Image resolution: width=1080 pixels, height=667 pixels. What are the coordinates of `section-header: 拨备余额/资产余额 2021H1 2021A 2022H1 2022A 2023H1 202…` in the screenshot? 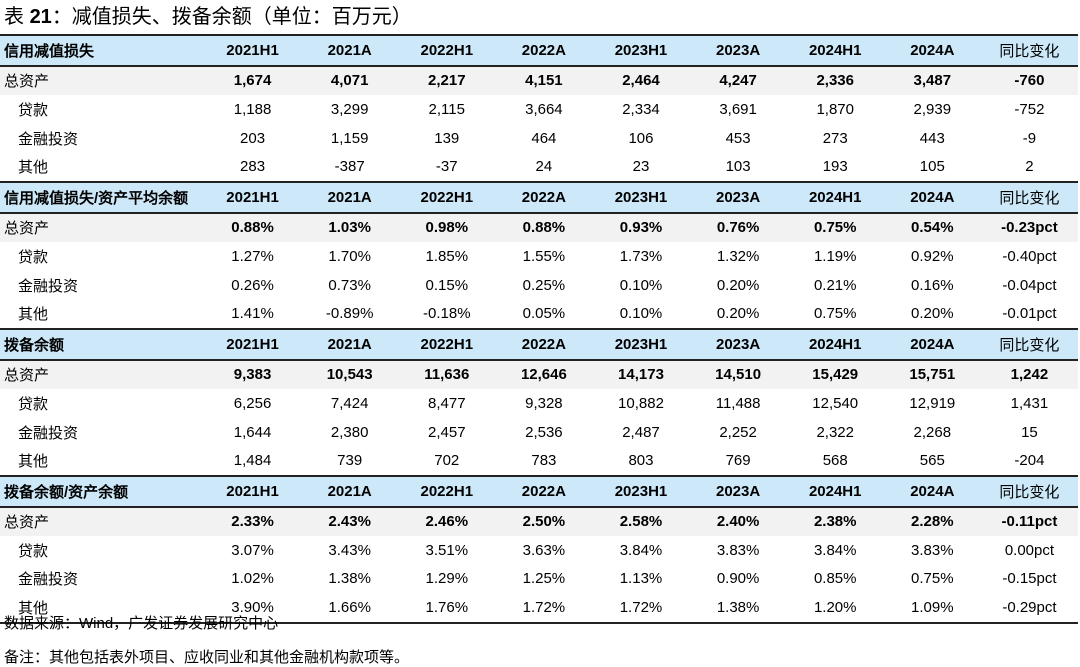 It's located at (539, 491).